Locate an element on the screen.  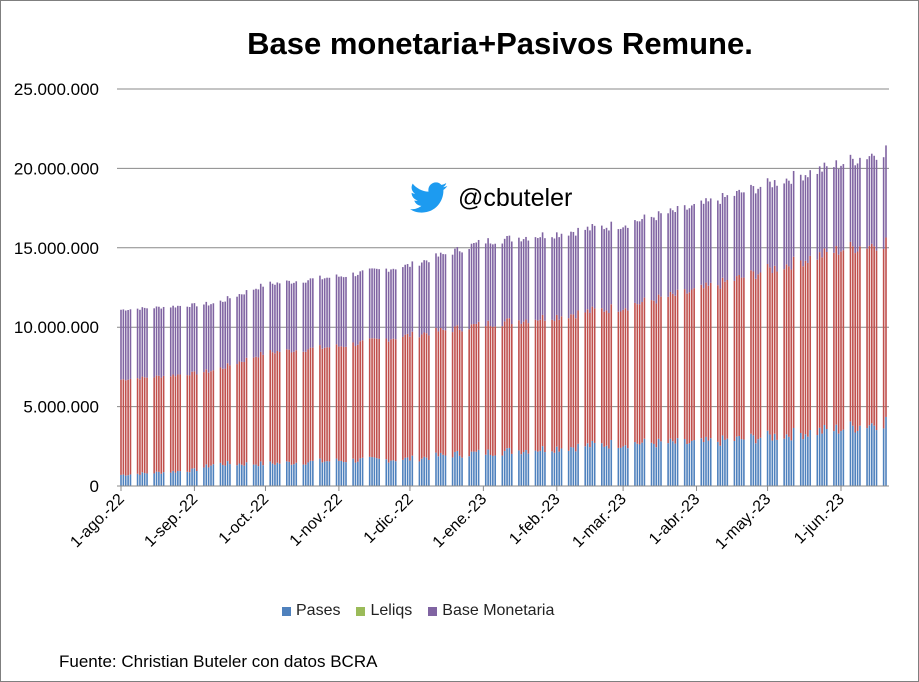
legend-label-base-monetaria: Base Monetaria is located at coordinates (498, 610).